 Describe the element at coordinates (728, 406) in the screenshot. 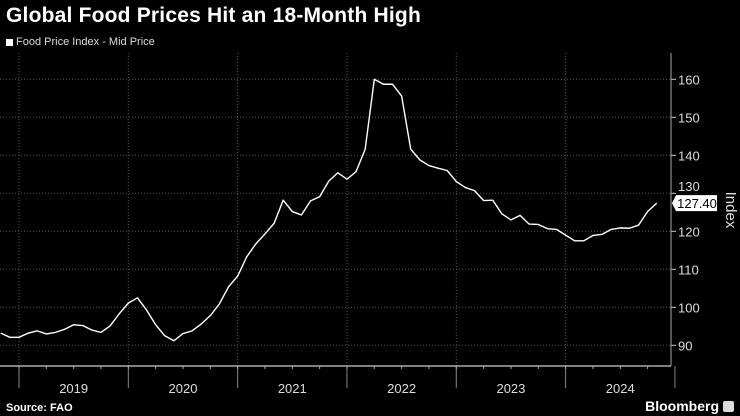

I see `bloomberg-icon` at that location.